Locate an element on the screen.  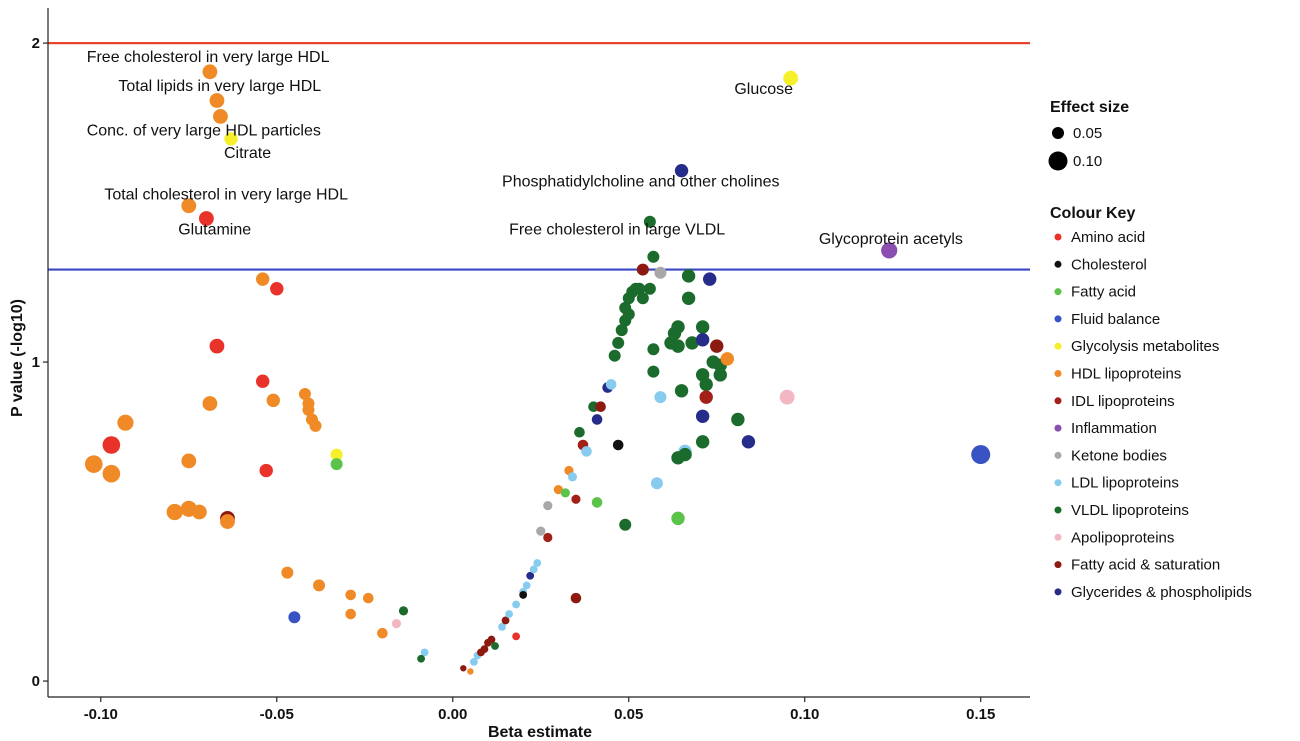
y-tick-label: 2 is located at coordinates (36, 43).